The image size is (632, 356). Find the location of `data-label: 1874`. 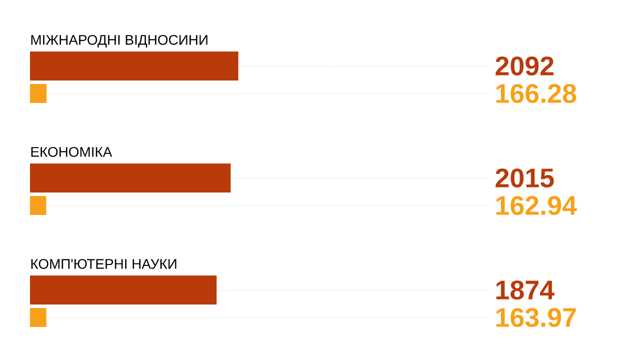

data-label: 1874 is located at coordinates (525, 290).